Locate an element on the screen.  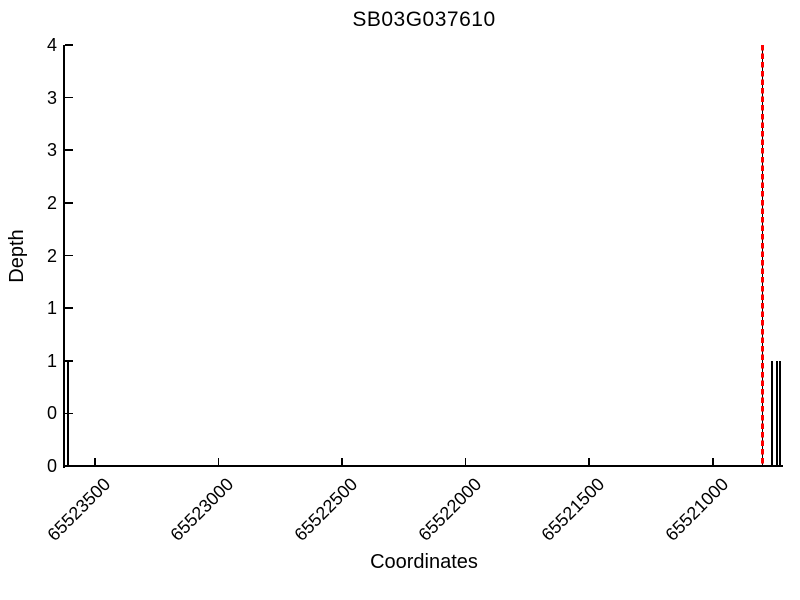
x-tick-label: 65523500 is located at coordinates (79, 509).